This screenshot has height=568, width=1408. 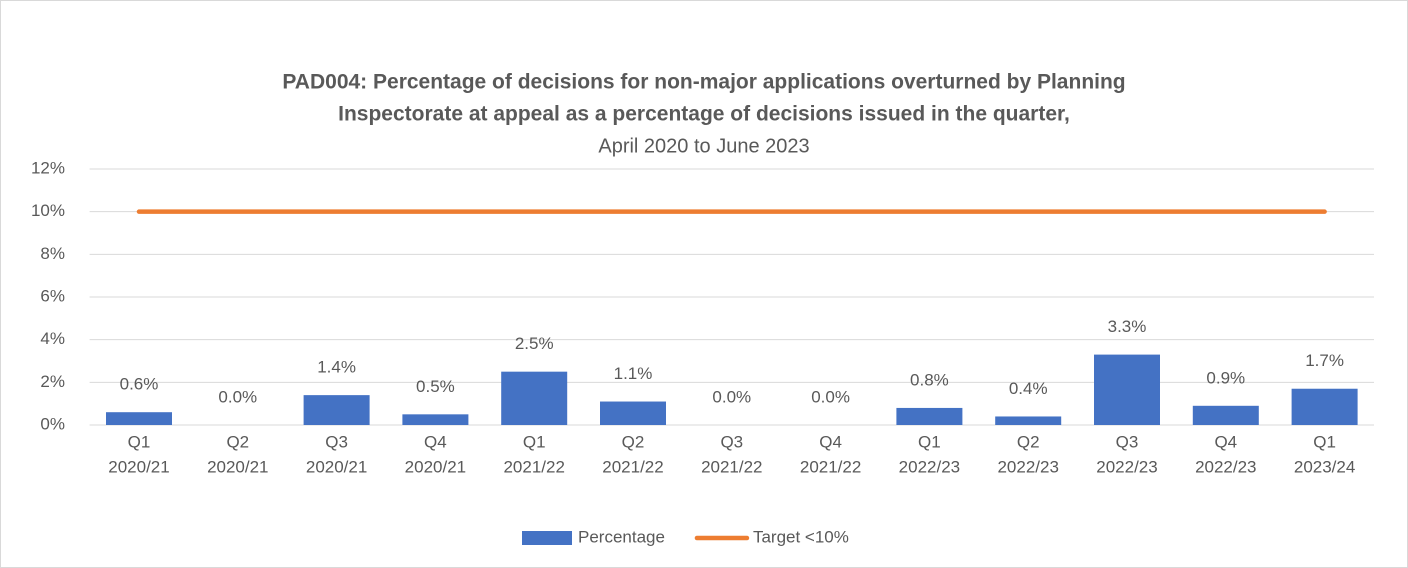 What do you see at coordinates (1127, 326) in the screenshot?
I see `data-label: 3.3%` at bounding box center [1127, 326].